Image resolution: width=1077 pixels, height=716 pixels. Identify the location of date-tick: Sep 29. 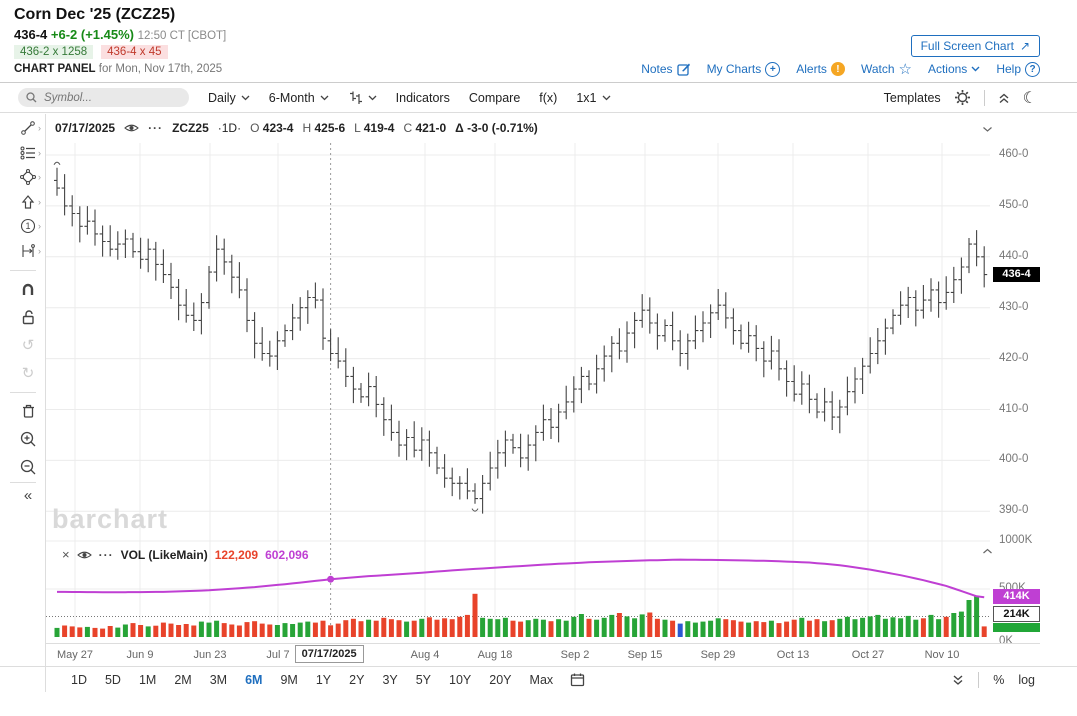
(718, 655).